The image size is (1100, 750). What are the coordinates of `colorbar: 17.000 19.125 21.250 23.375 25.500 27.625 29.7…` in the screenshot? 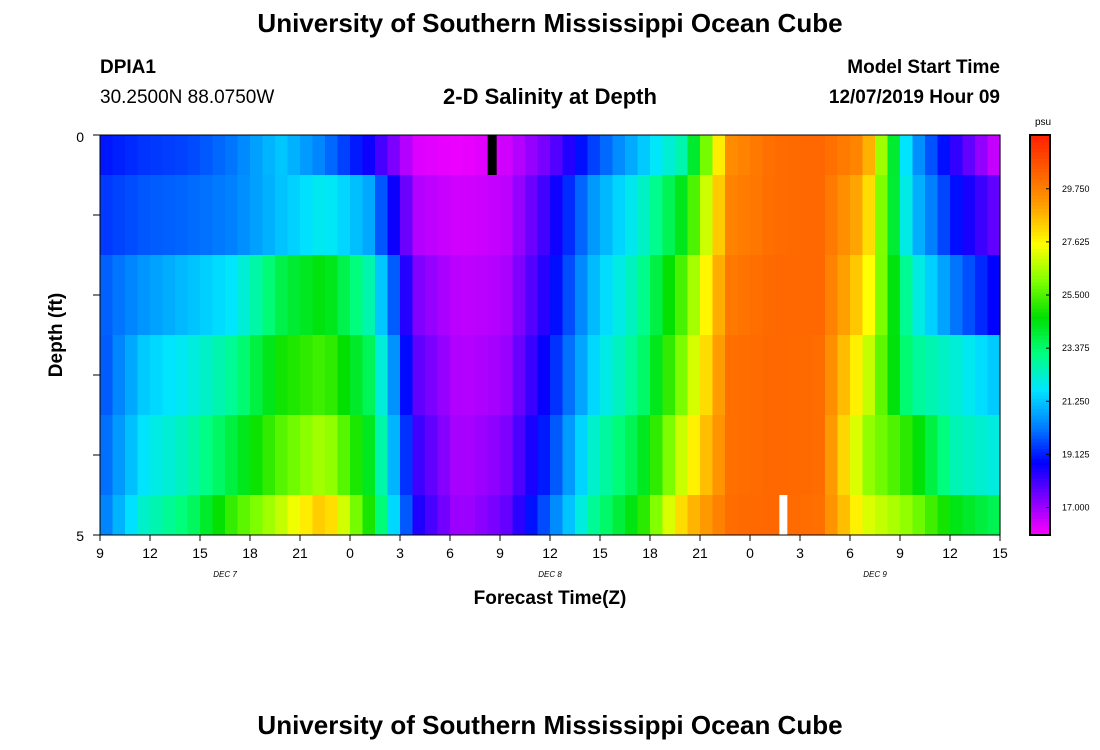 It's located at (1059, 335).